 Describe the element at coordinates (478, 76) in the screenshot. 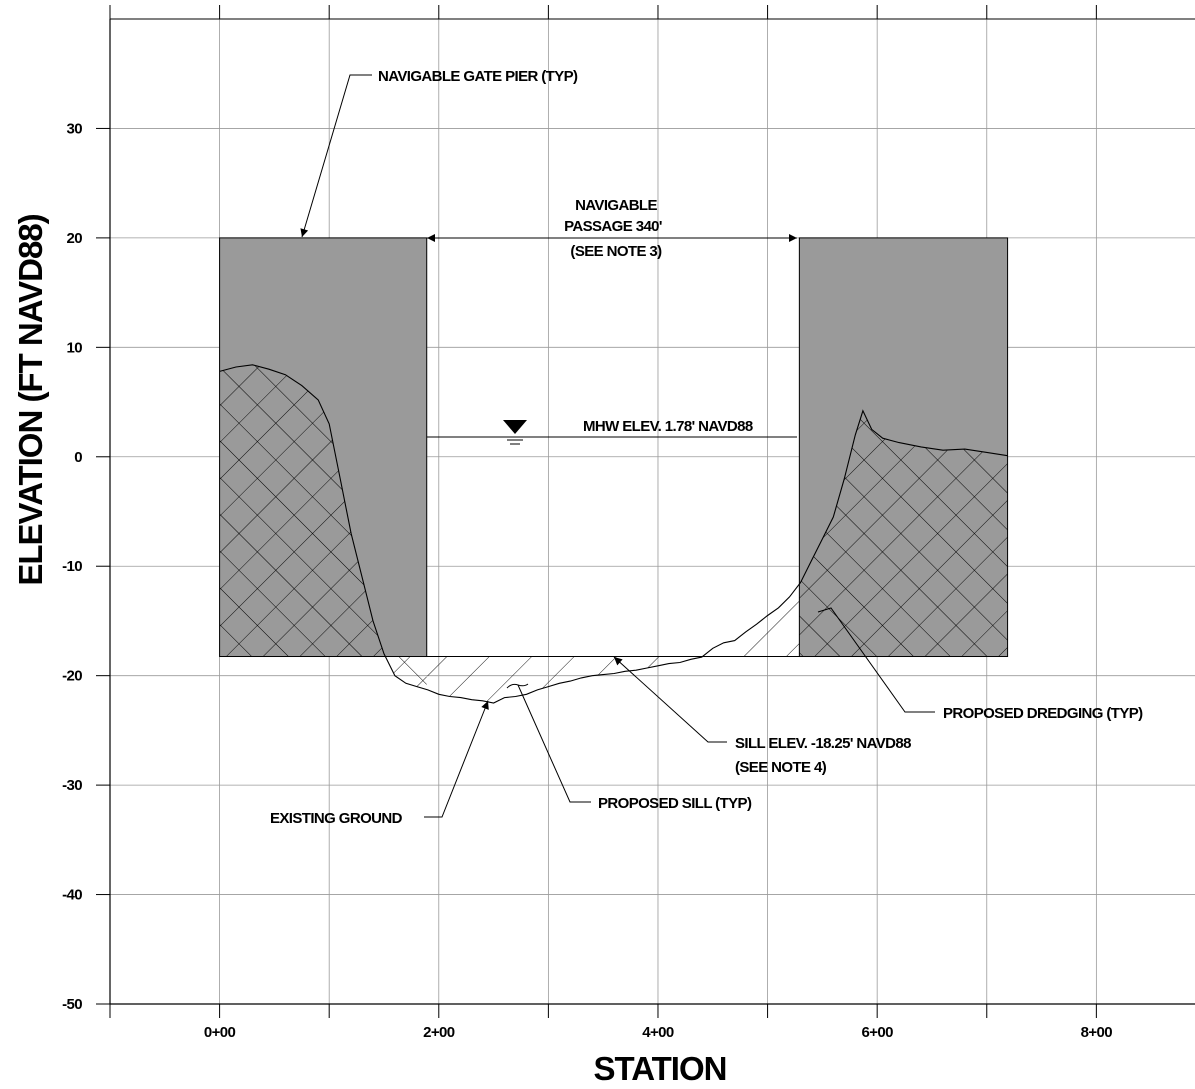

I see `label-gate-pier: NAVIGABLE GATE PIER (TYP)` at that location.